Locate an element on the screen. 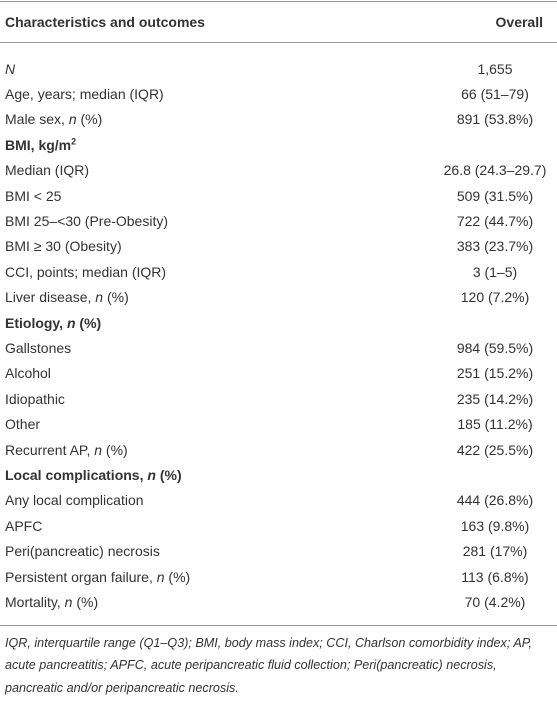 This screenshot has width=557, height=710. label: Persistent organ failure, n (%) is located at coordinates (217, 577).